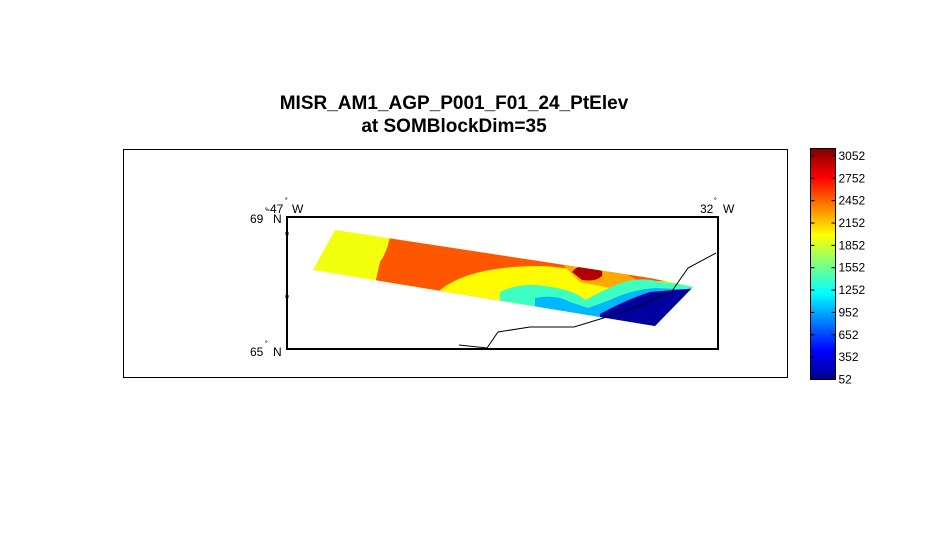 This screenshot has width=947, height=547. I want to click on colorbar-tick-label: 652, so click(849, 335).